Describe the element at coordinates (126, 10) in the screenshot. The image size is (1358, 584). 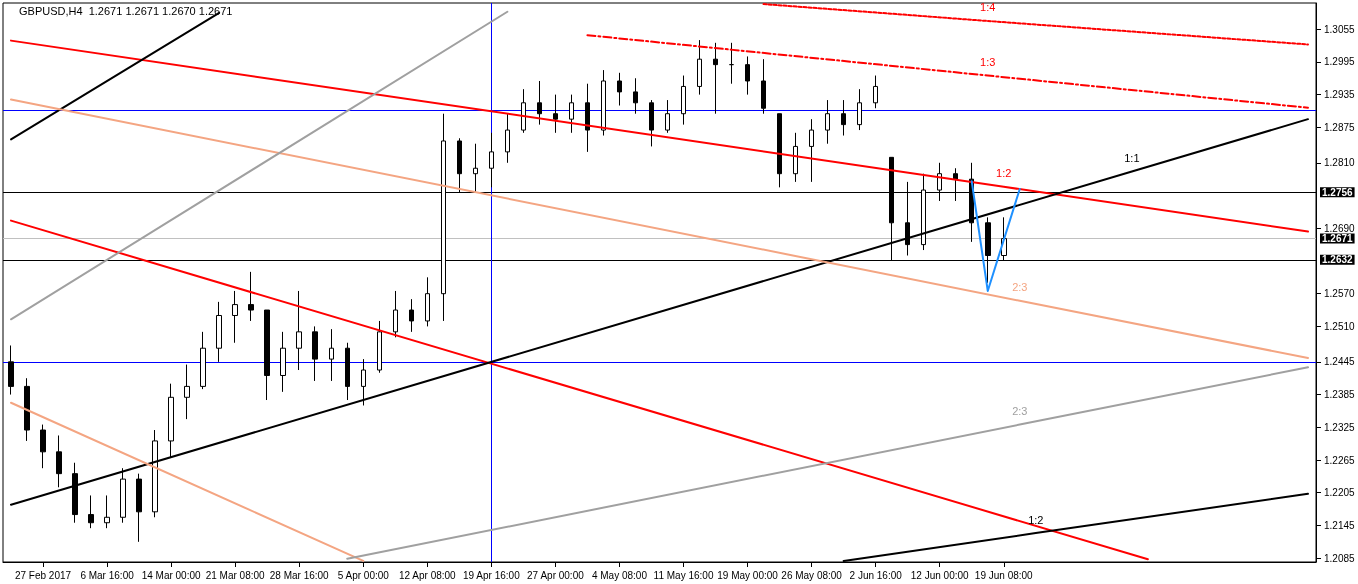
I see `chart-title: GBPUSD,H4 1.2671 1.2671 1.2670 1.2671` at that location.